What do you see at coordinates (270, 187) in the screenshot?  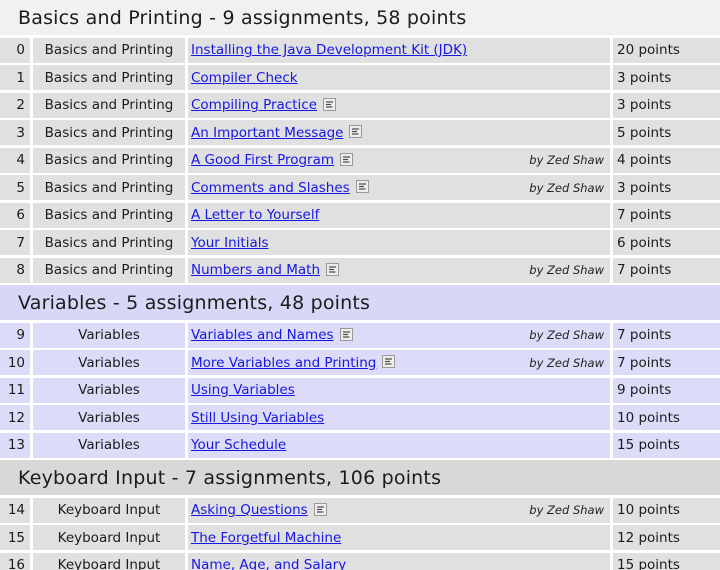 I see `assignment-link: Comments and Slashes` at bounding box center [270, 187].